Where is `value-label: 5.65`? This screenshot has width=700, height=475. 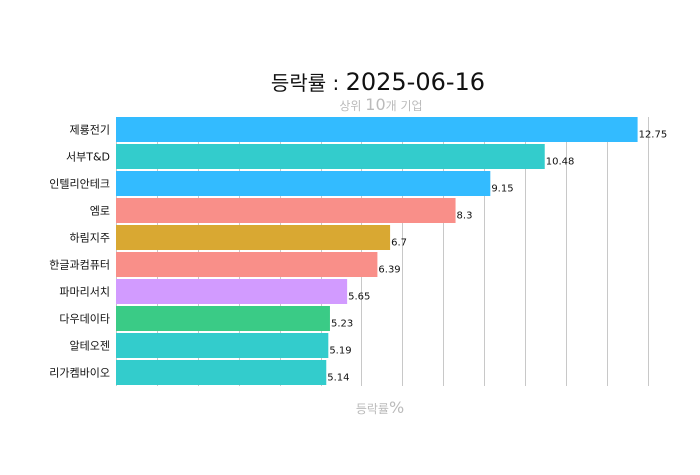 value-label: 5.65 is located at coordinates (359, 297).